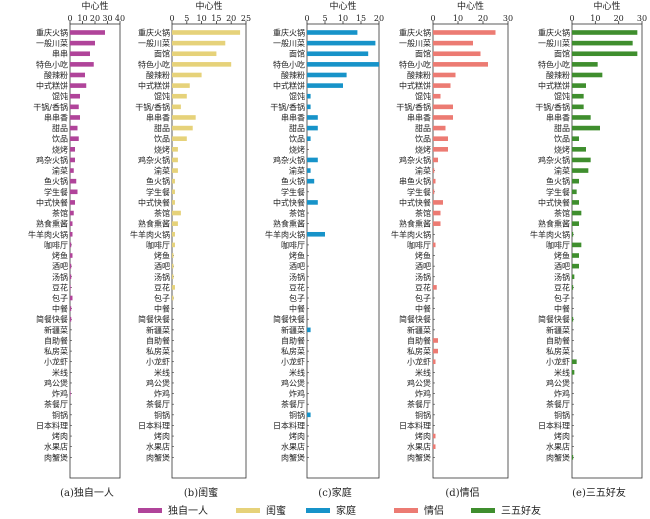 The height and width of the screenshot is (519, 650). Describe the element at coordinates (201, 492) in the screenshot. I see `panel-caption: (b)闺蜜` at that location.